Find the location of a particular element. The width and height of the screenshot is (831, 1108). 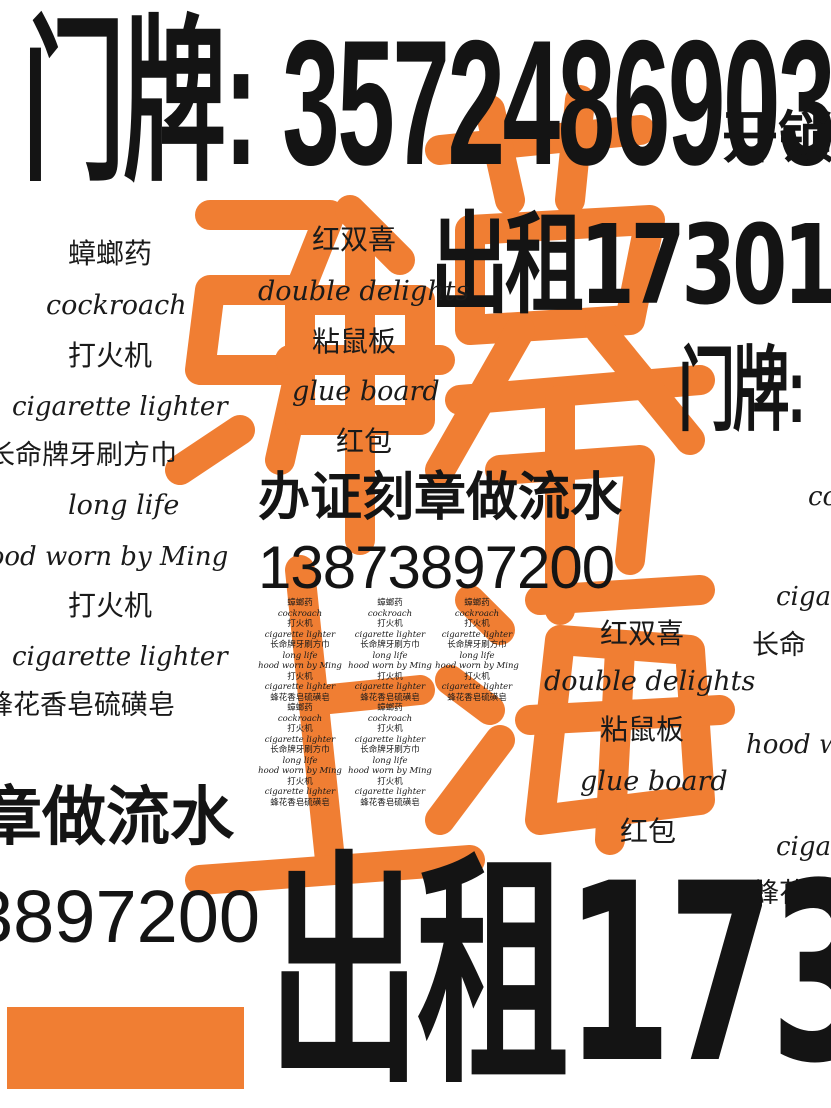

list-middle-item: 红包 is located at coordinates (364, 441).